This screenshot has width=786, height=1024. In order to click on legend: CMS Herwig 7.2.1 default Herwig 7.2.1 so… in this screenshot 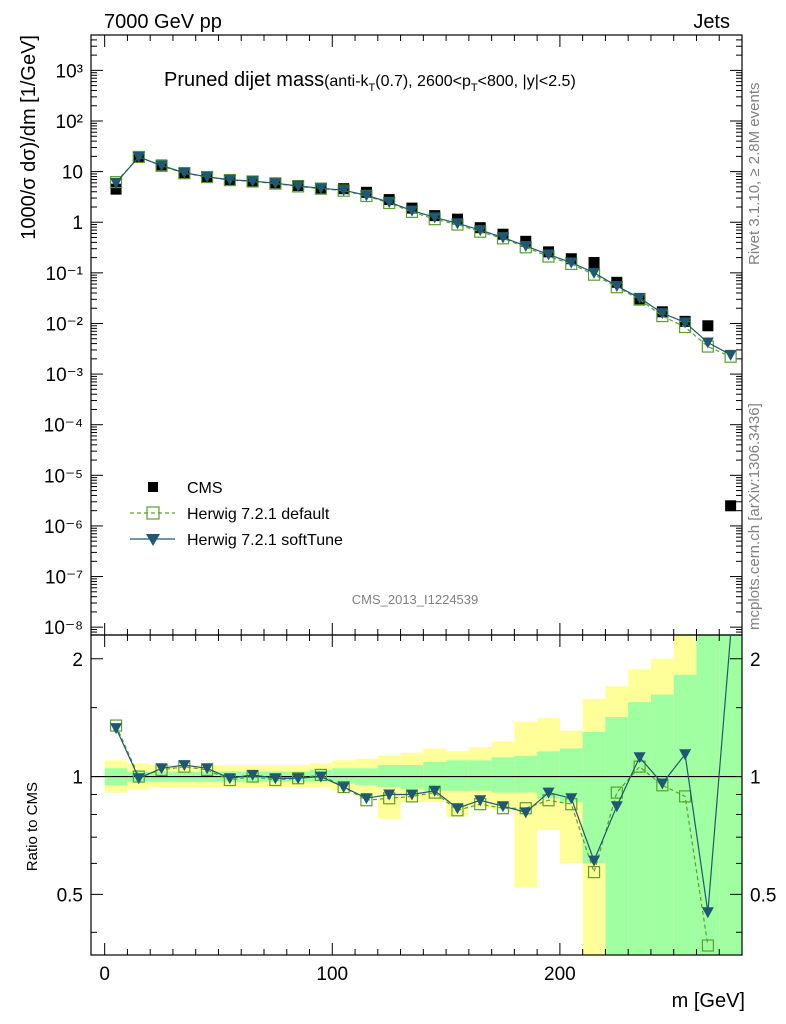, I will do `click(236, 514)`.